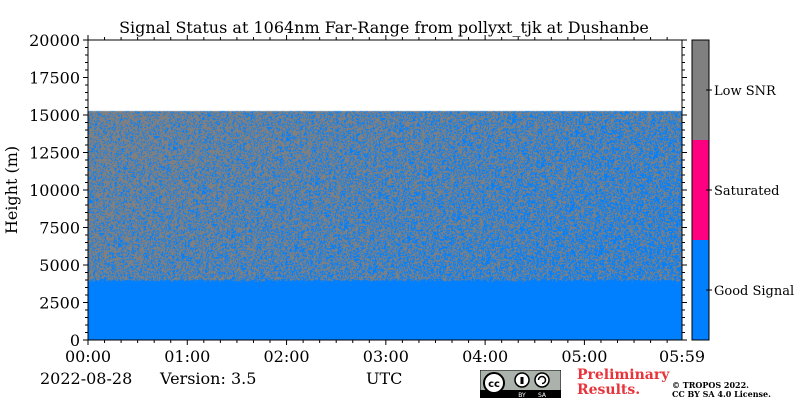 The width and height of the screenshot is (800, 400). What do you see at coordinates (746, 191) in the screenshot?
I see `colorbar-label: Saturated` at bounding box center [746, 191].